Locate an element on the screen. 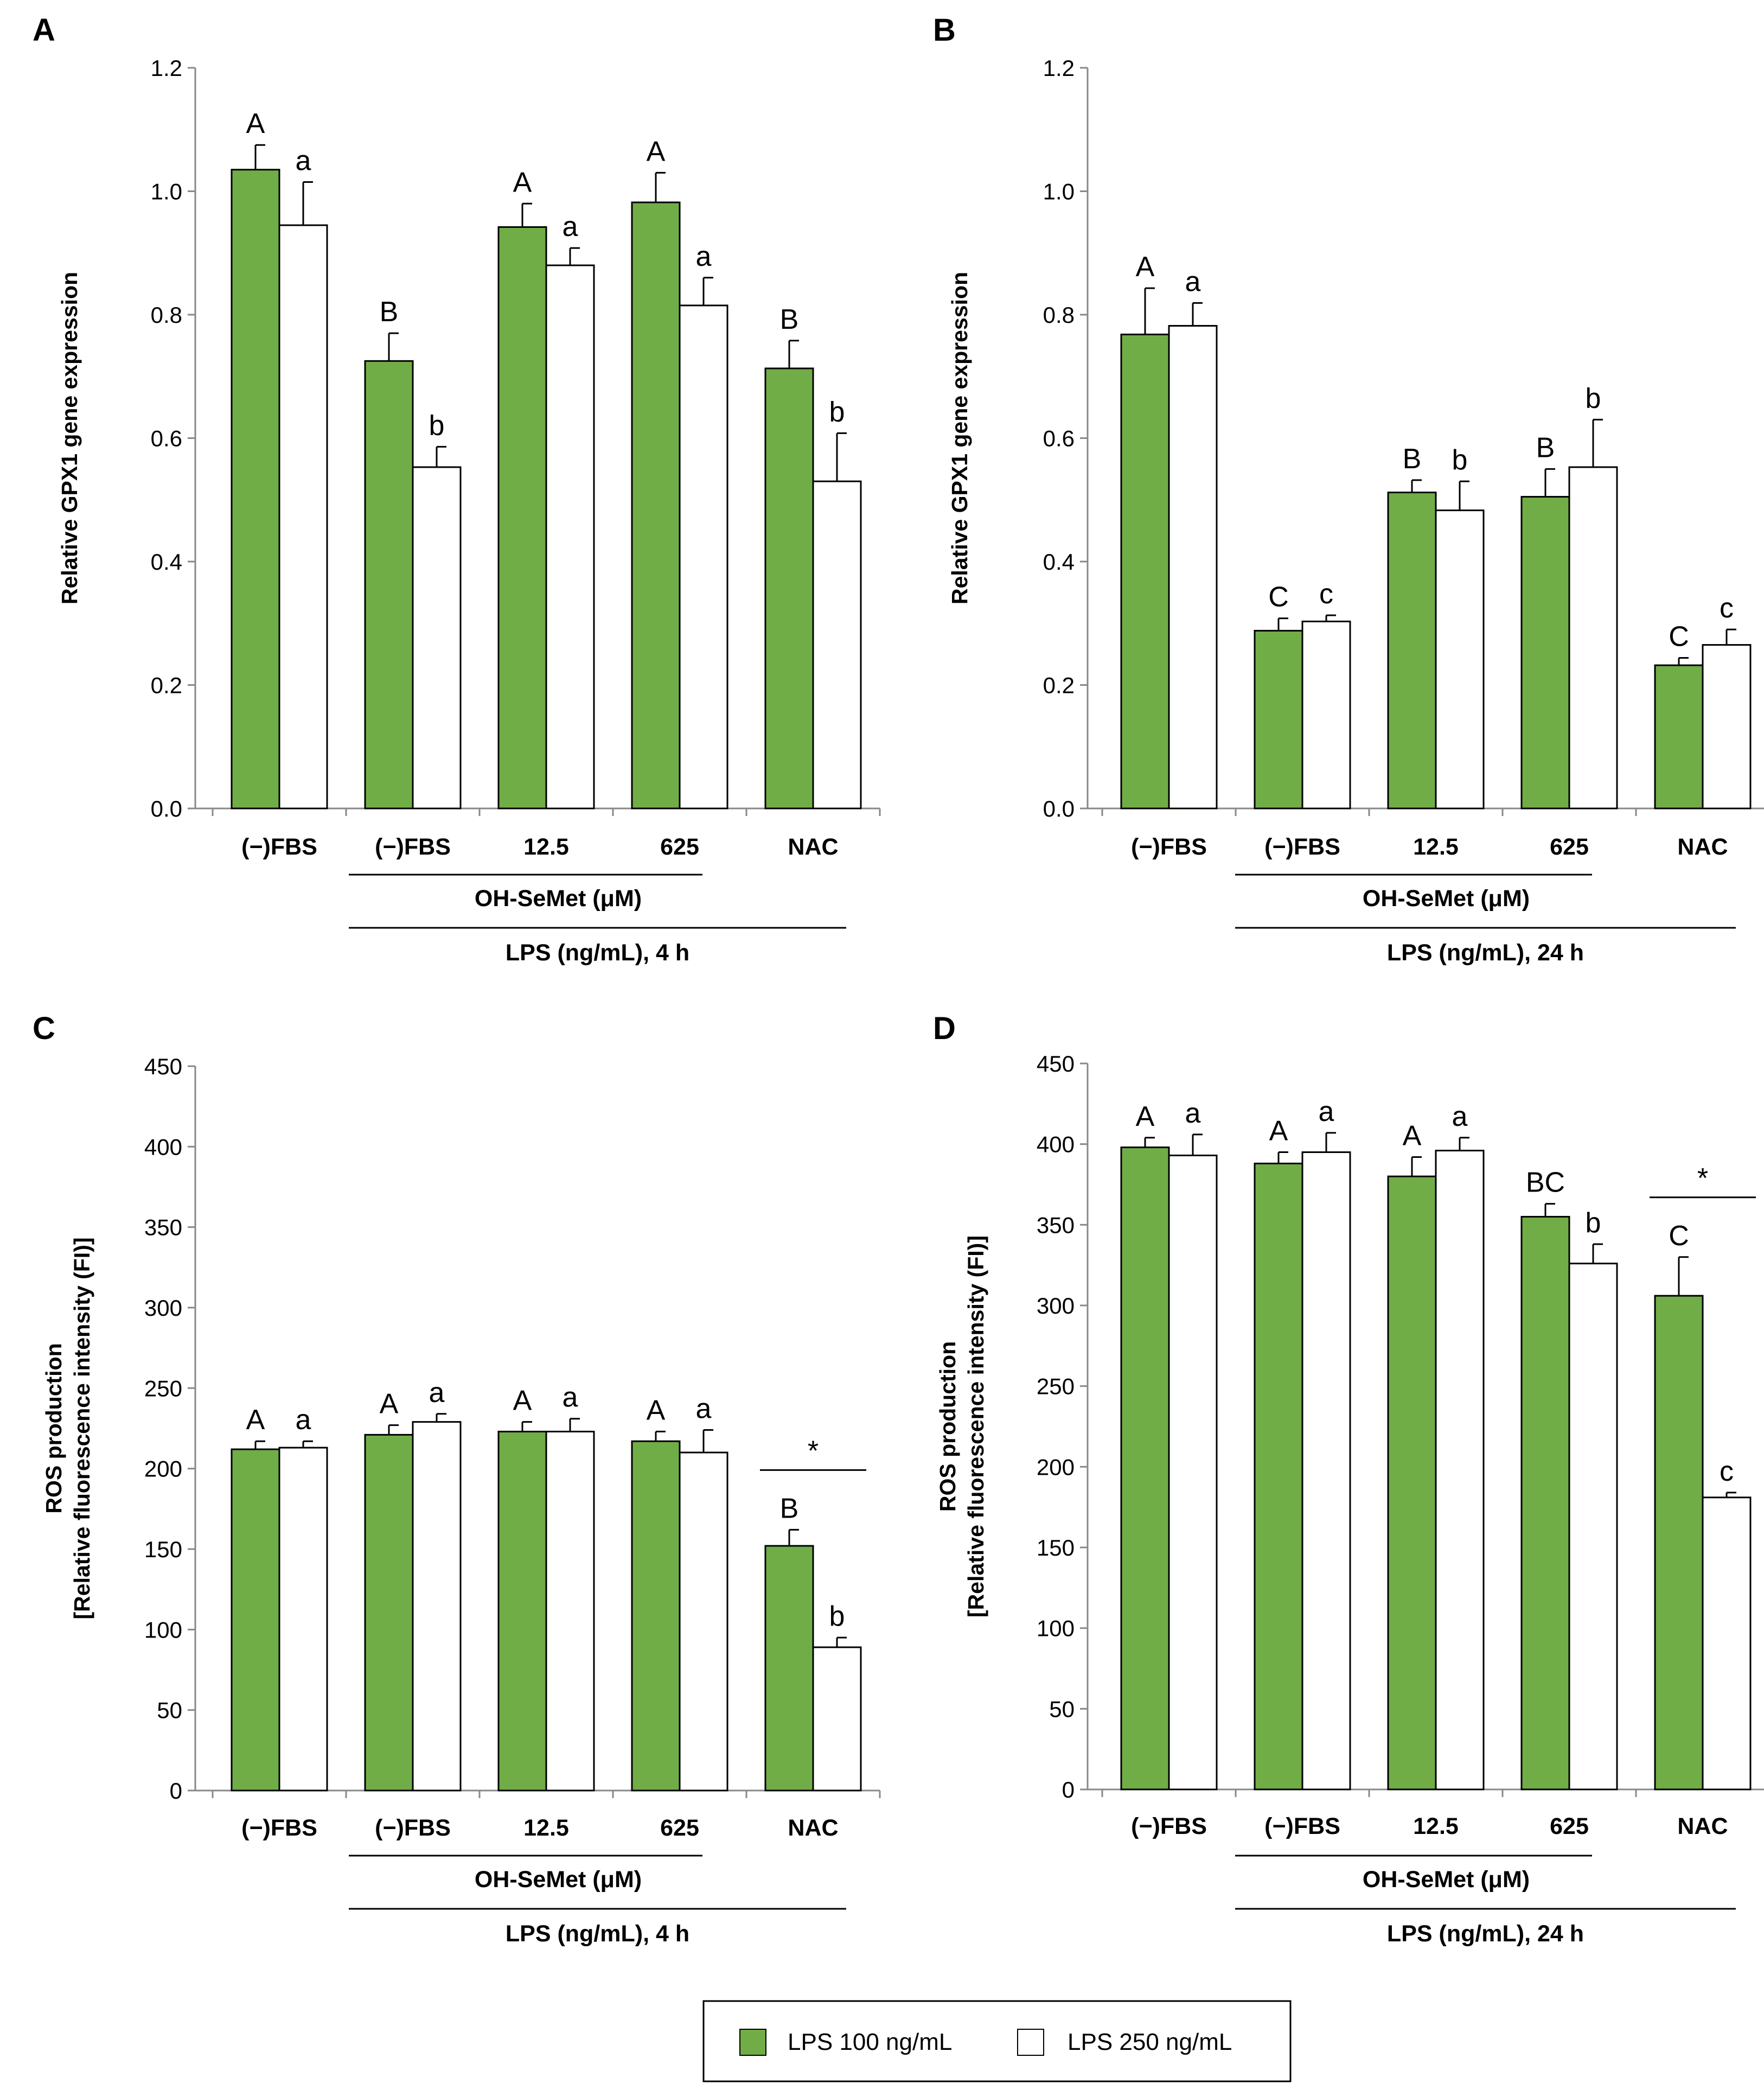 The width and height of the screenshot is (1764, 2096). significance-letter: BC is located at coordinates (1545, 1183).